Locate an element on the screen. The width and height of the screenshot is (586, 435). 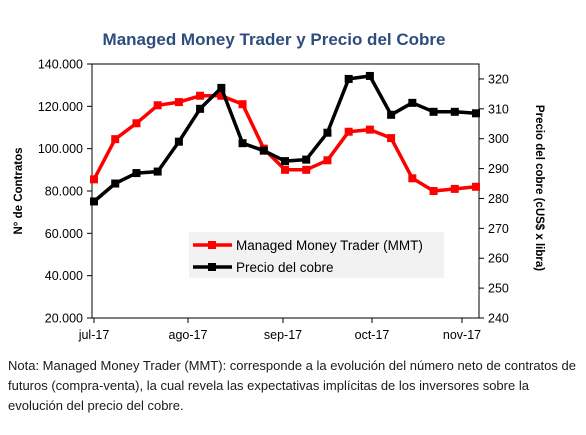
right-tick-label: 300 is located at coordinates (498, 139).